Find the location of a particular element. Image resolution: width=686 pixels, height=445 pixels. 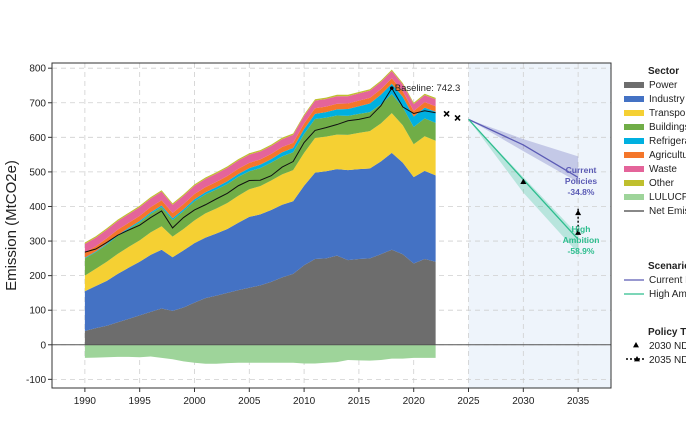

legend-item-lulucf: LULUCF is located at coordinates (667, 197).